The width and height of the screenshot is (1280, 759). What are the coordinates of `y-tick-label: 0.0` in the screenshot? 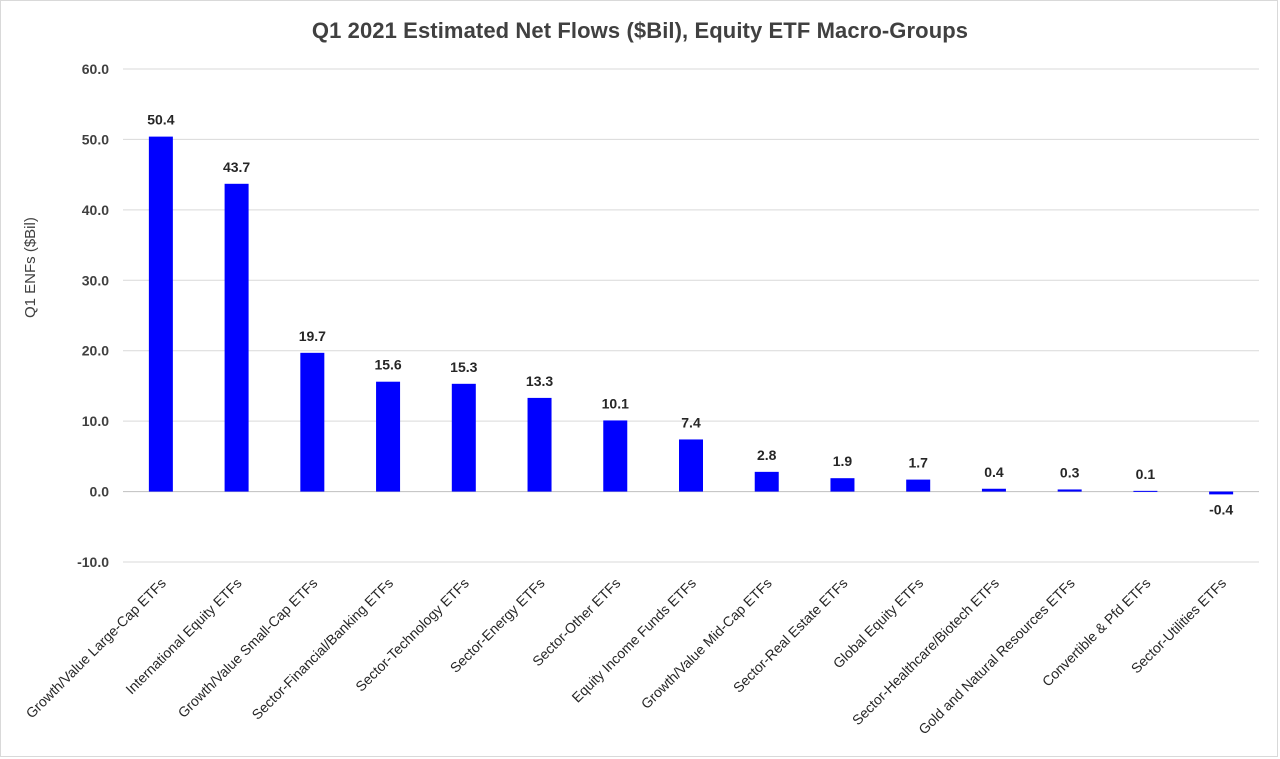 It's located at (100, 492).